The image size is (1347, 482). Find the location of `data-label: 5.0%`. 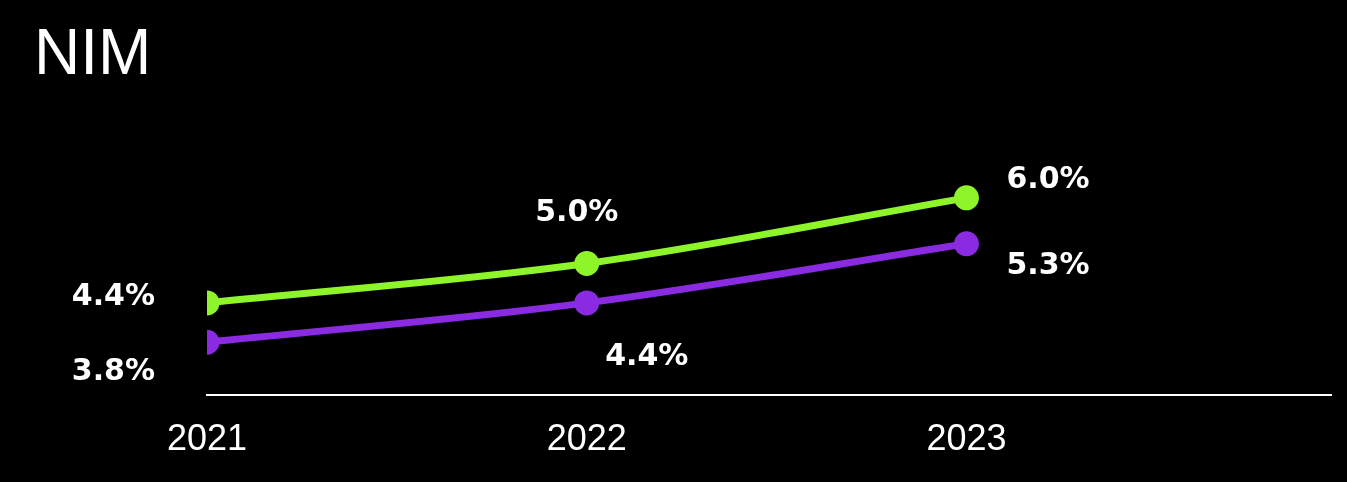

data-label: 5.0% is located at coordinates (577, 211).